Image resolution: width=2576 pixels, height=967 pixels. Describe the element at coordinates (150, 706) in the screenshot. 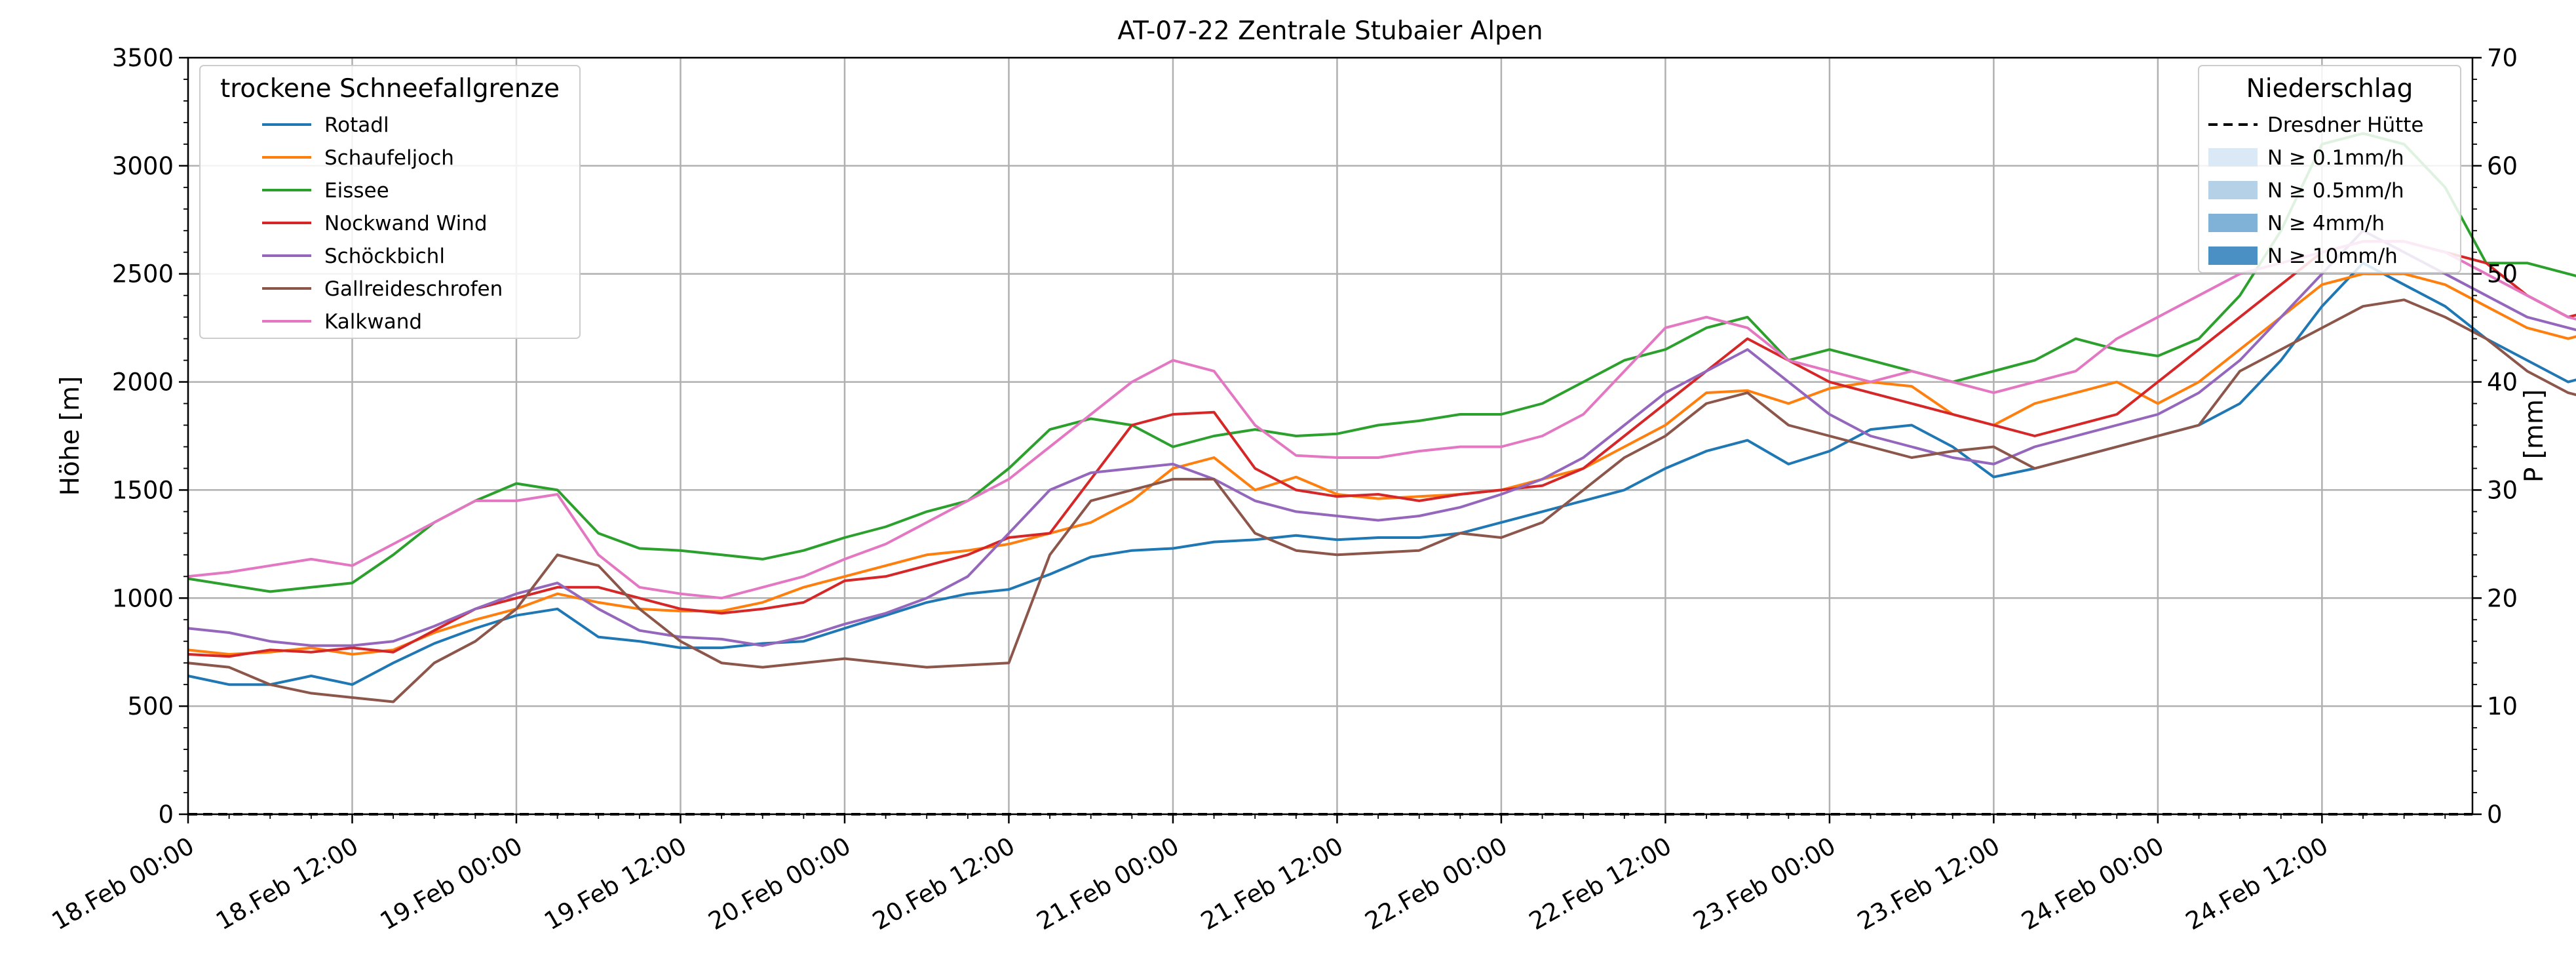

I see `y-tick-label: 500` at that location.